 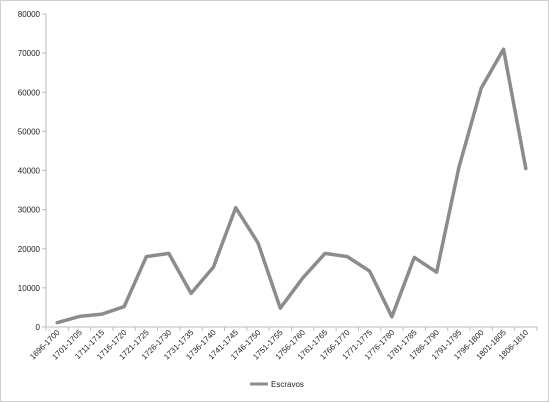 I want to click on y-tick-label: 50000, so click(x=29, y=131).